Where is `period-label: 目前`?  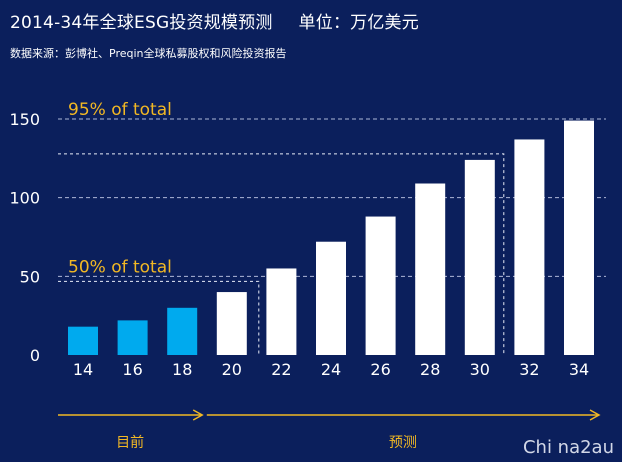 period-label: 目前 is located at coordinates (130, 442).